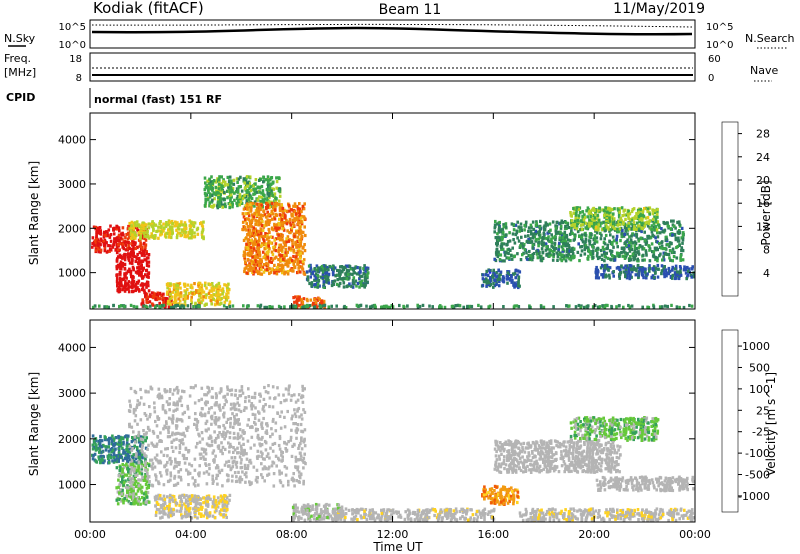 The height and width of the screenshot is (554, 800). What do you see at coordinates (392, 25) in the screenshot?
I see `nsearch-trace` at bounding box center [392, 25].